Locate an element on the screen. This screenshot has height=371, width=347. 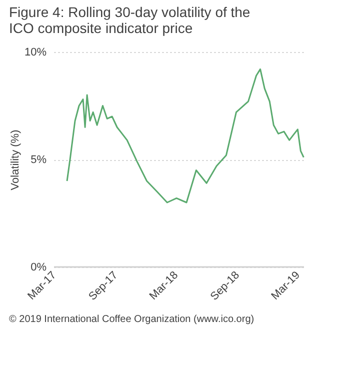
chart-title: Figure 4: Rolling 30-day volatility of the ICO composite indicator price is located at coordinates (129, 20).